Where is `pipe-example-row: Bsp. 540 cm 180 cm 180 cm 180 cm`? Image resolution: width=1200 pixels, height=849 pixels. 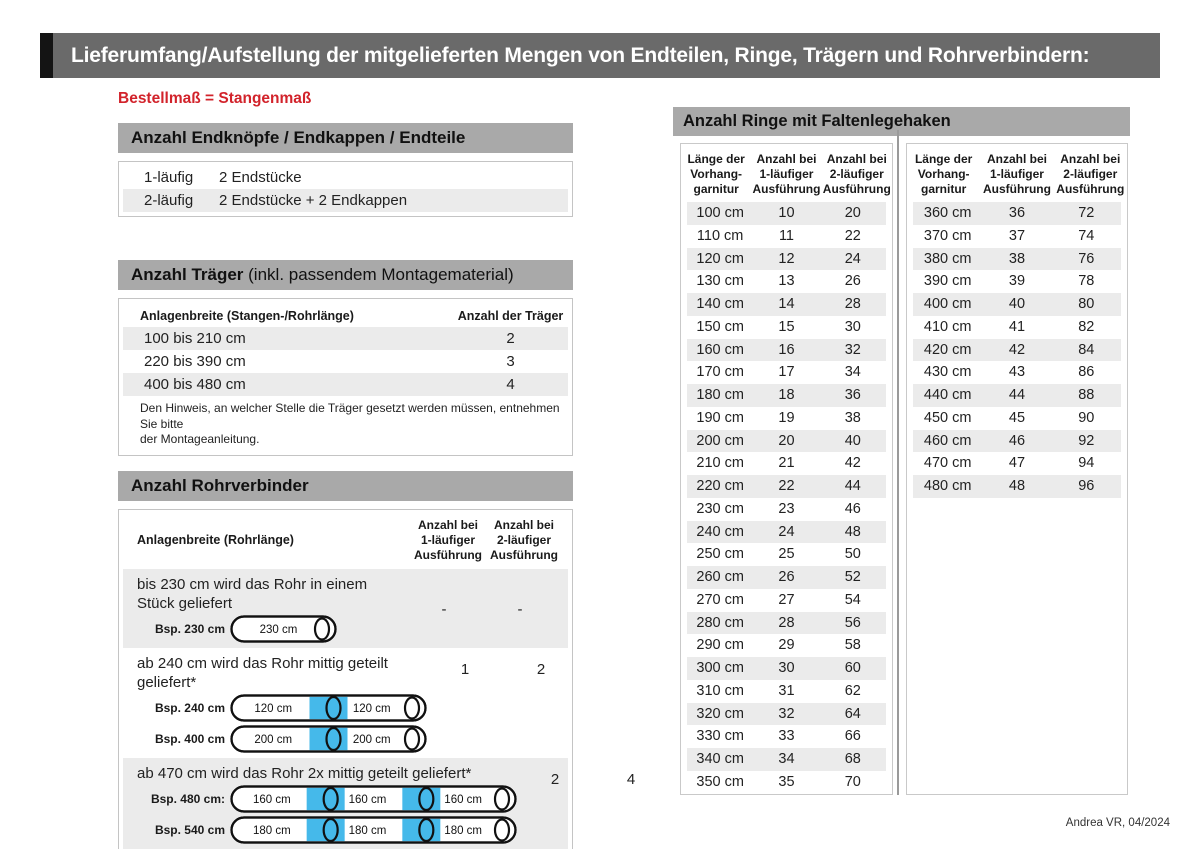
pipe-example-row: Bsp. 540 cm 180 cm 180 cm 180 cm is located at coordinates (327, 830).